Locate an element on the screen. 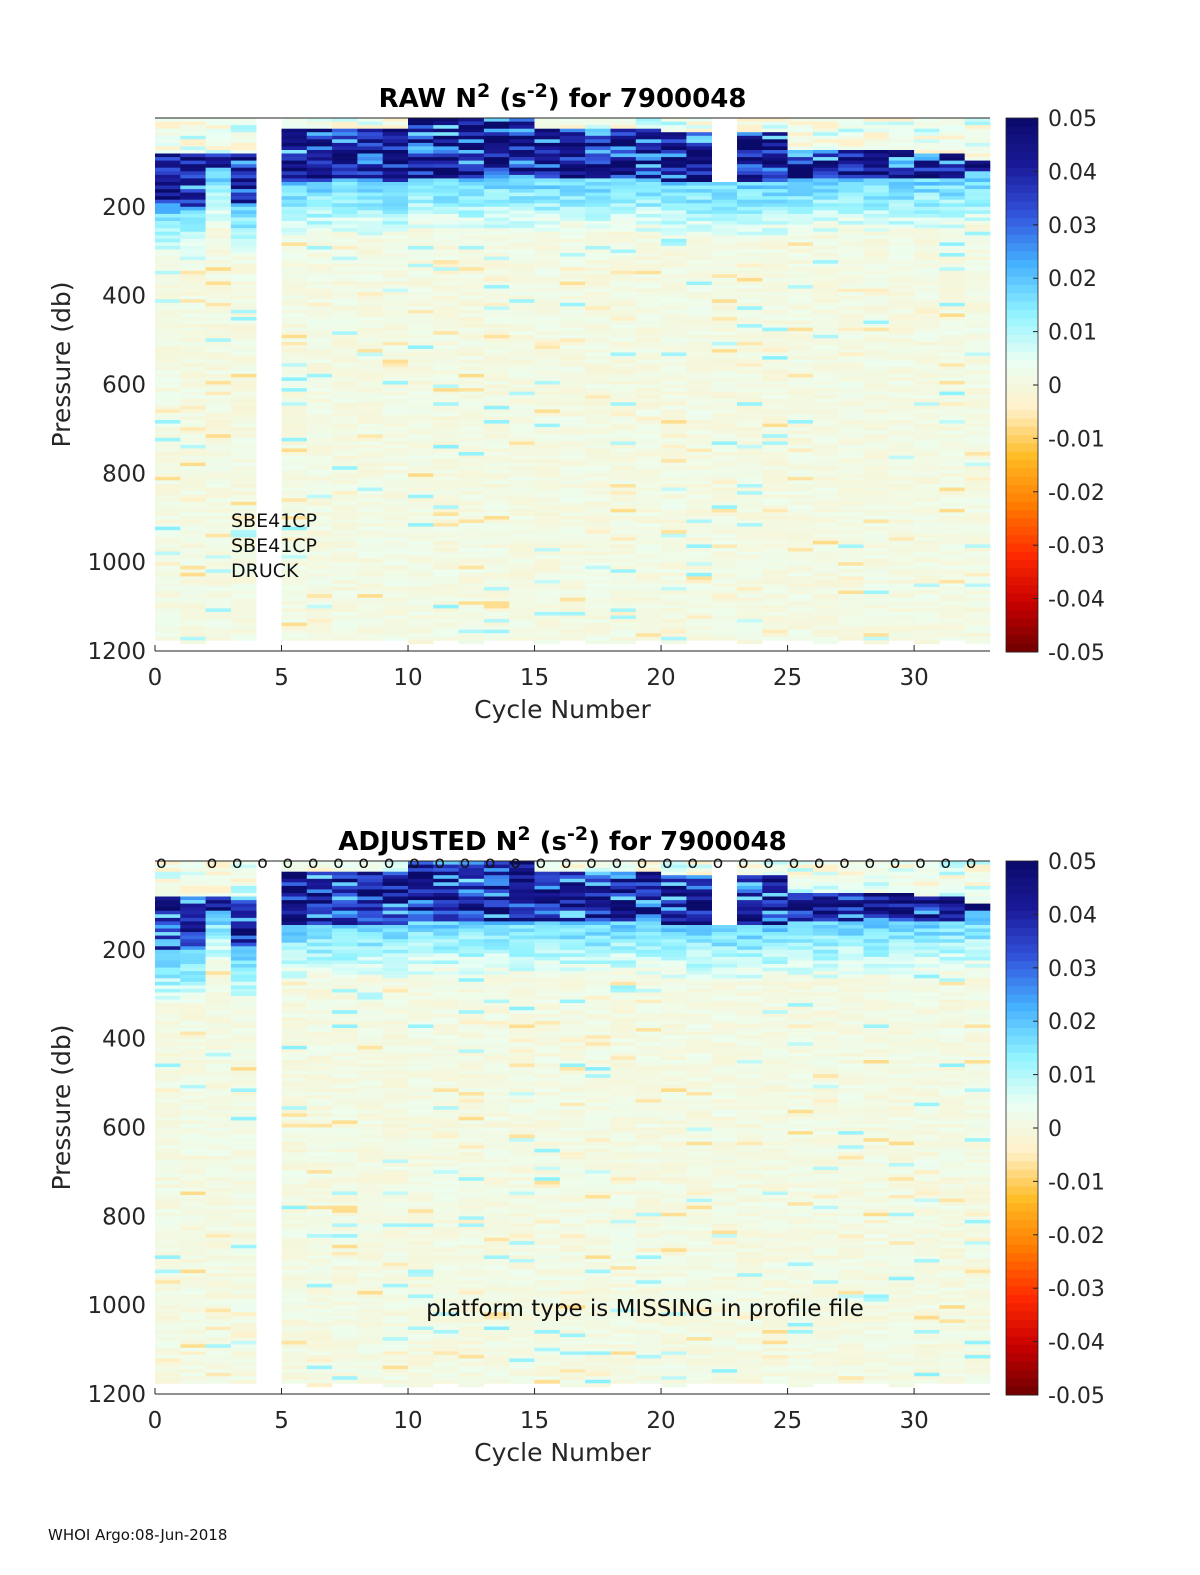  colorbar-tick-label: 0.03 is located at coordinates (1072, 226).